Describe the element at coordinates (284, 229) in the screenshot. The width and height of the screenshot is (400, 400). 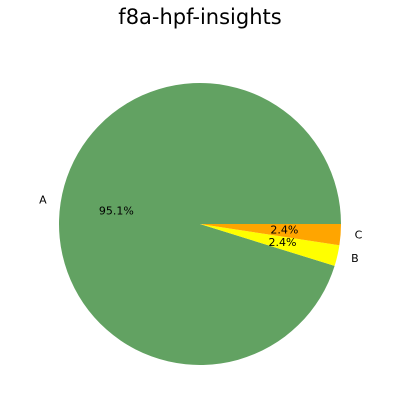
I see `percentage-label-c: 2.4%` at that location.